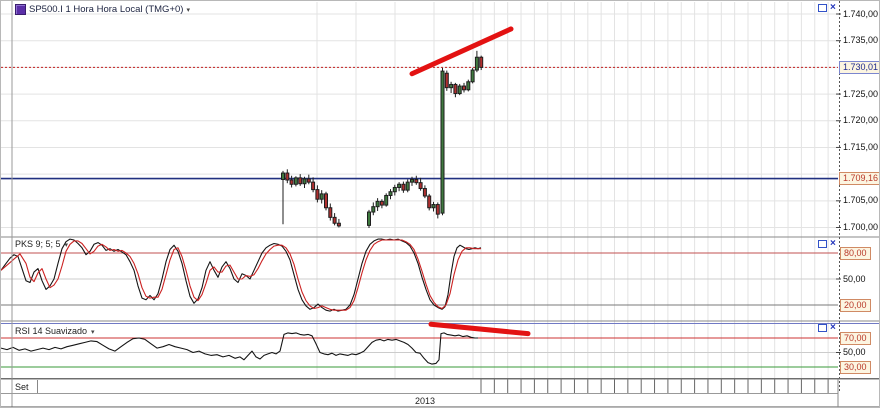  What do you see at coordinates (859, 67) in the screenshot?
I see `current-price-box: 1.730,01` at bounding box center [859, 67].